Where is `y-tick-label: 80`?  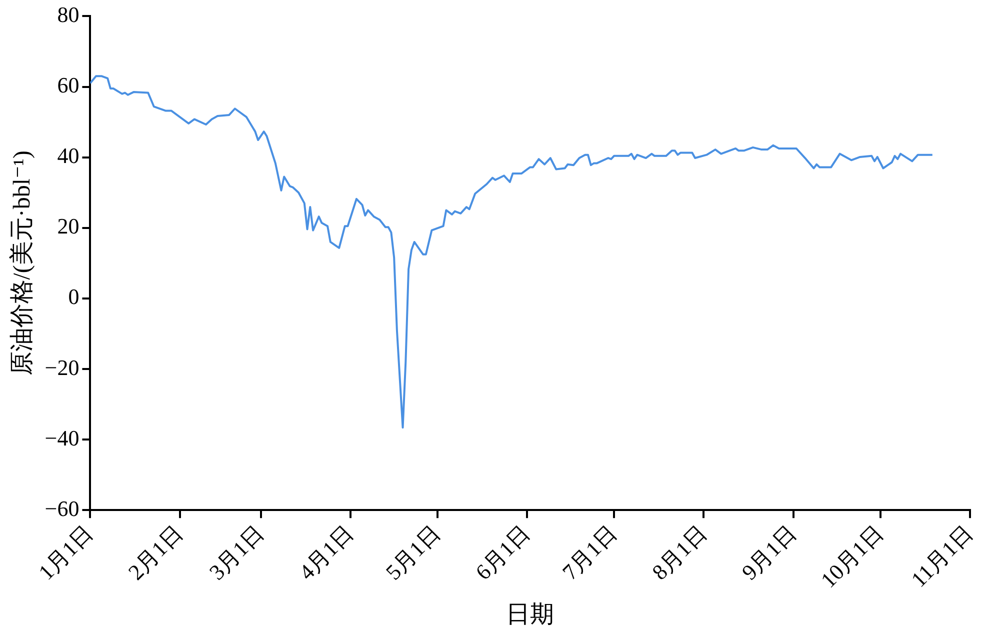 y-tick-label: 80 is located at coordinates (68, 14).